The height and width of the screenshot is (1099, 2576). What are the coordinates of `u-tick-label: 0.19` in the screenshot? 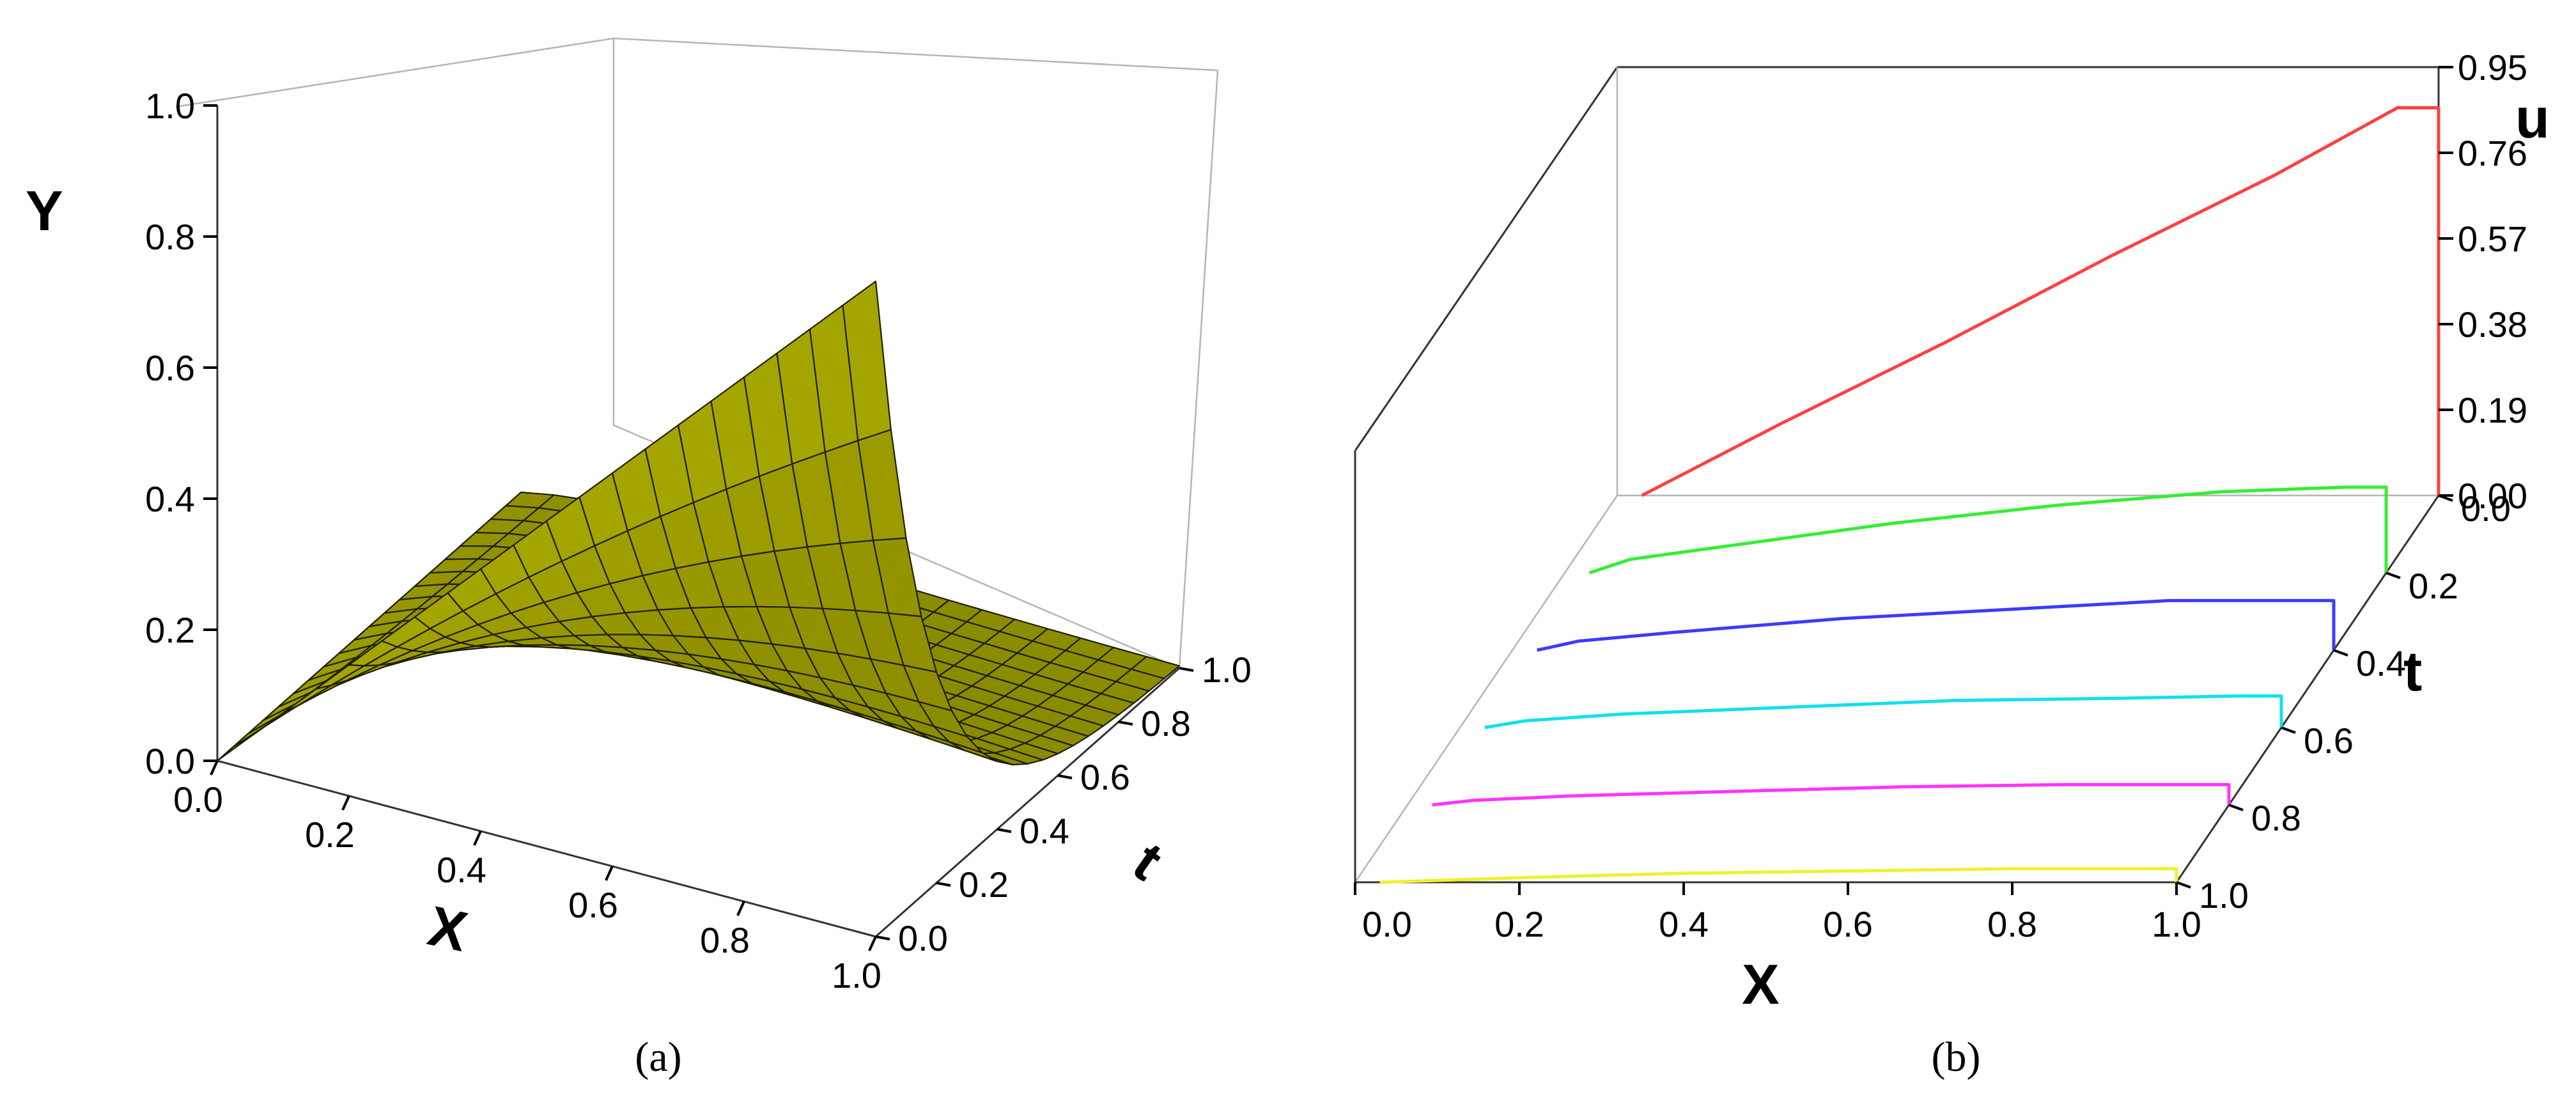 It's located at (2492, 410).